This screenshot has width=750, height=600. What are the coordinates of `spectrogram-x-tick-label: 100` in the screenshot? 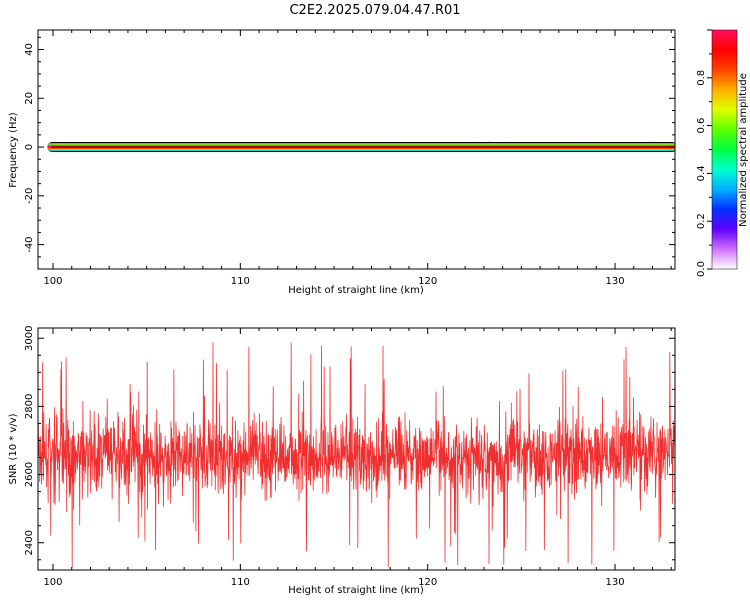 It's located at (52, 281).